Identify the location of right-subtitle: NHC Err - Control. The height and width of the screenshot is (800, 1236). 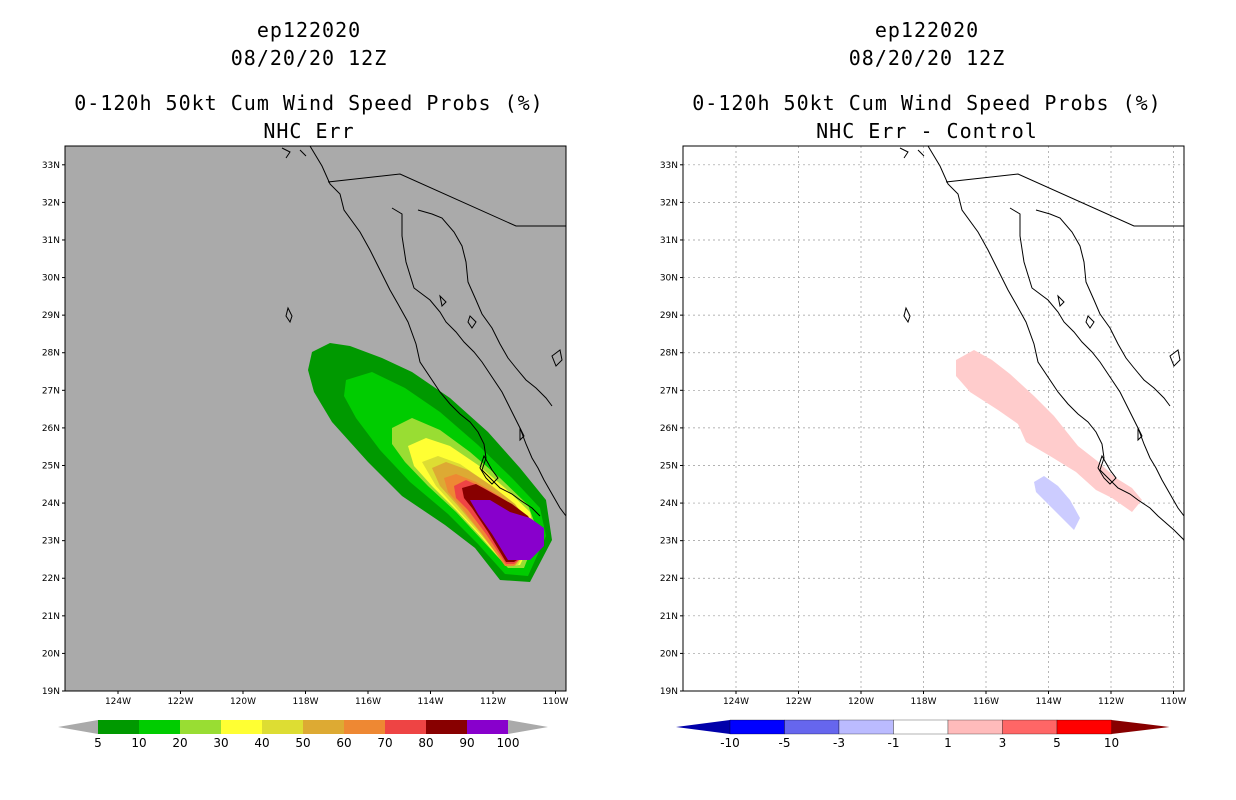
(927, 131).